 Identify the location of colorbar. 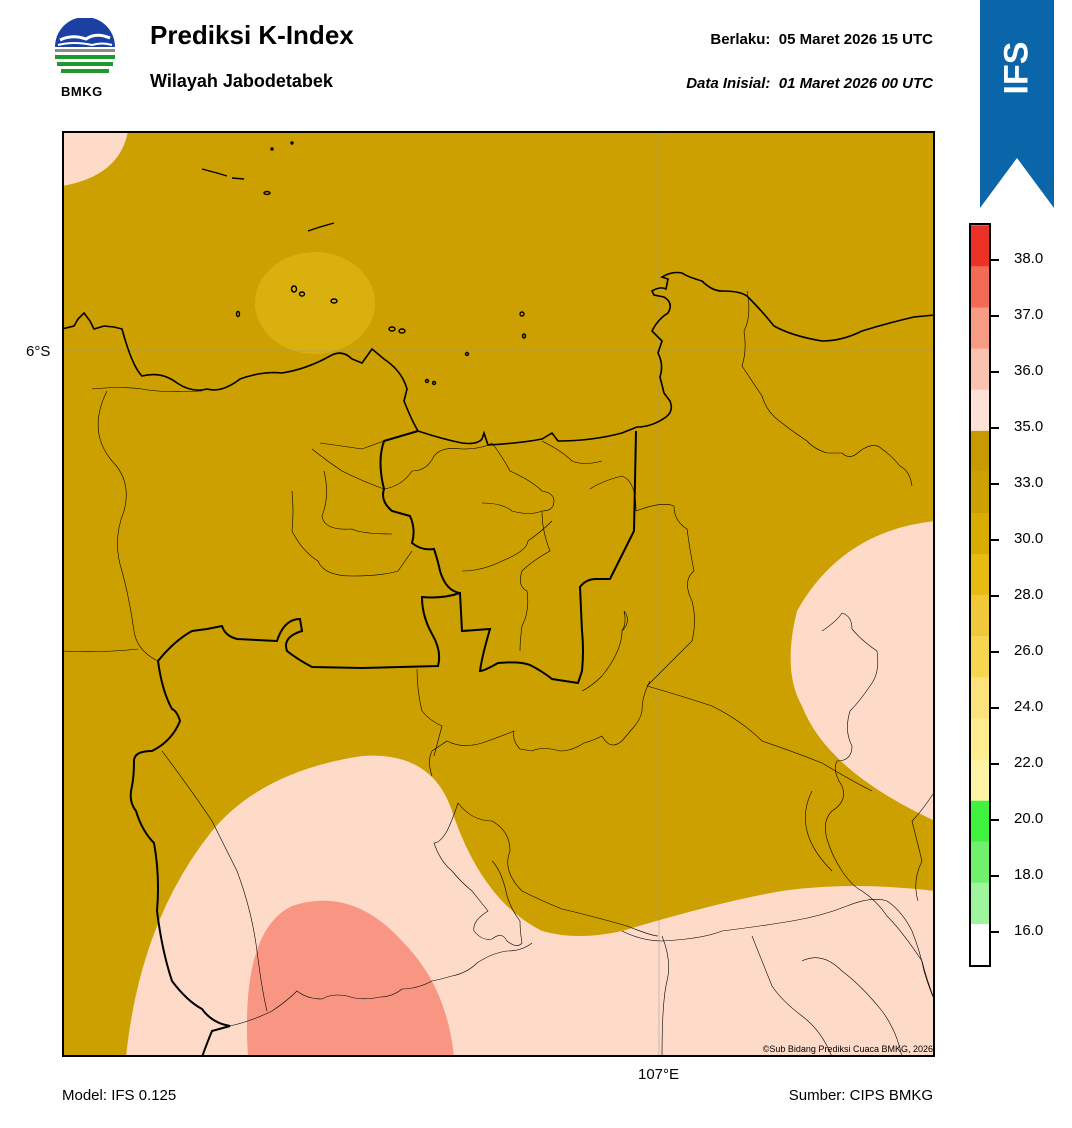
(980, 595).